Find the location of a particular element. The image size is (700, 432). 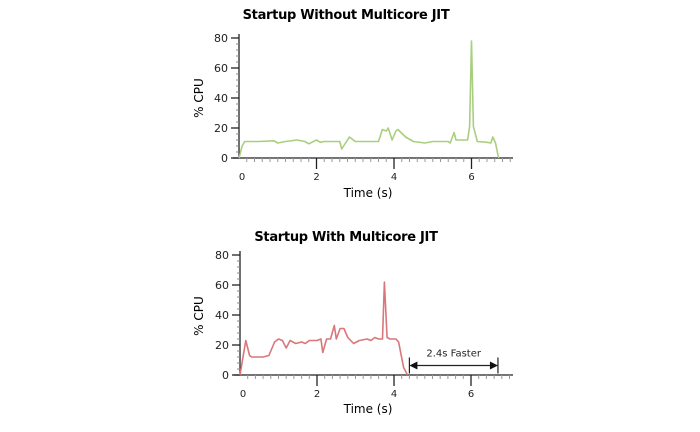

faster-annotation: 2.4s Faster is located at coordinates (453, 361).